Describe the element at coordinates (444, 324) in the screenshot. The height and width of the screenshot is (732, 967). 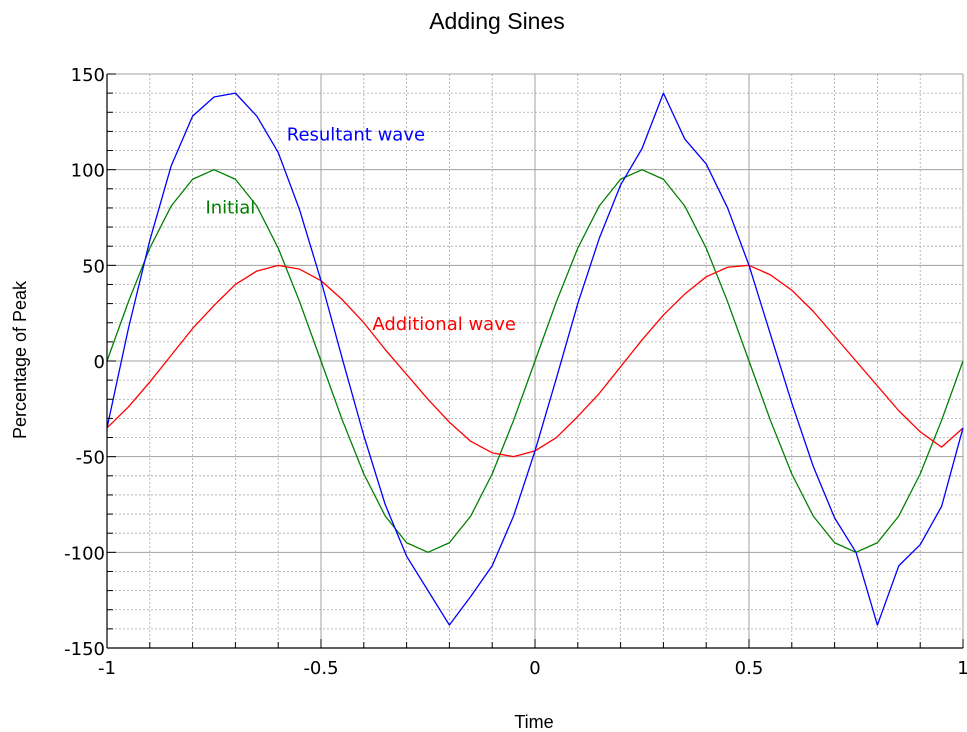
I see `annotation-additional-wave: Additional wave` at that location.